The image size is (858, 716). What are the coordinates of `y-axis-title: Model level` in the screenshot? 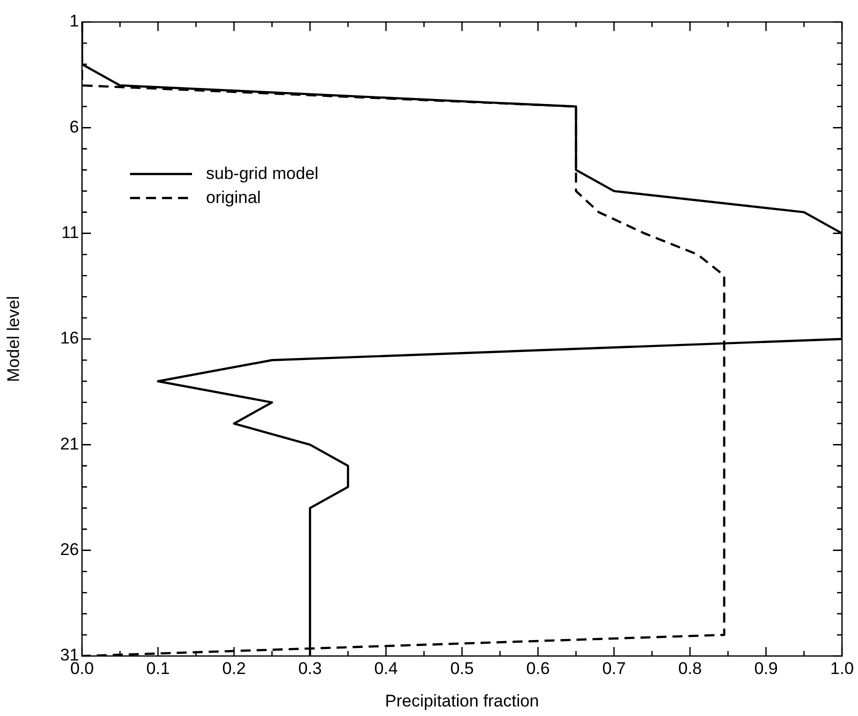 It's located at (13, 339).